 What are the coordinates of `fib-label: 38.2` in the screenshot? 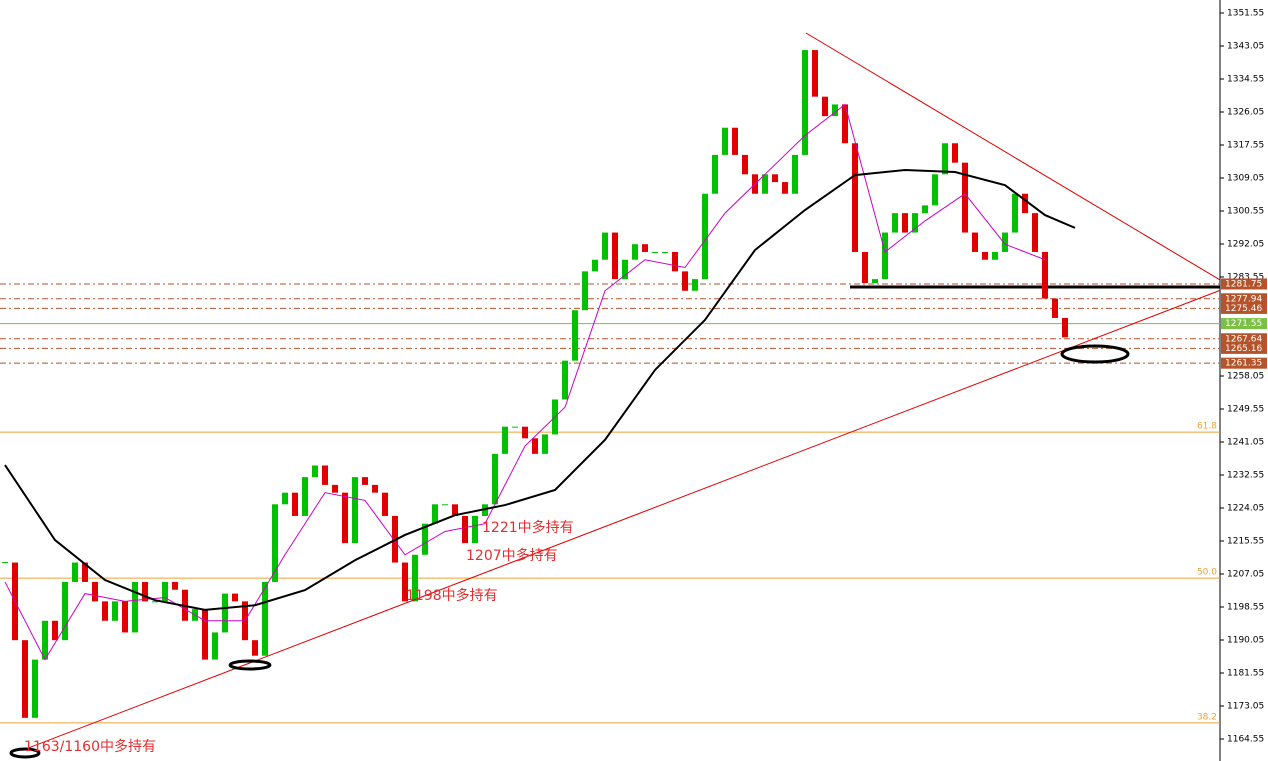 It's located at (1207, 717).